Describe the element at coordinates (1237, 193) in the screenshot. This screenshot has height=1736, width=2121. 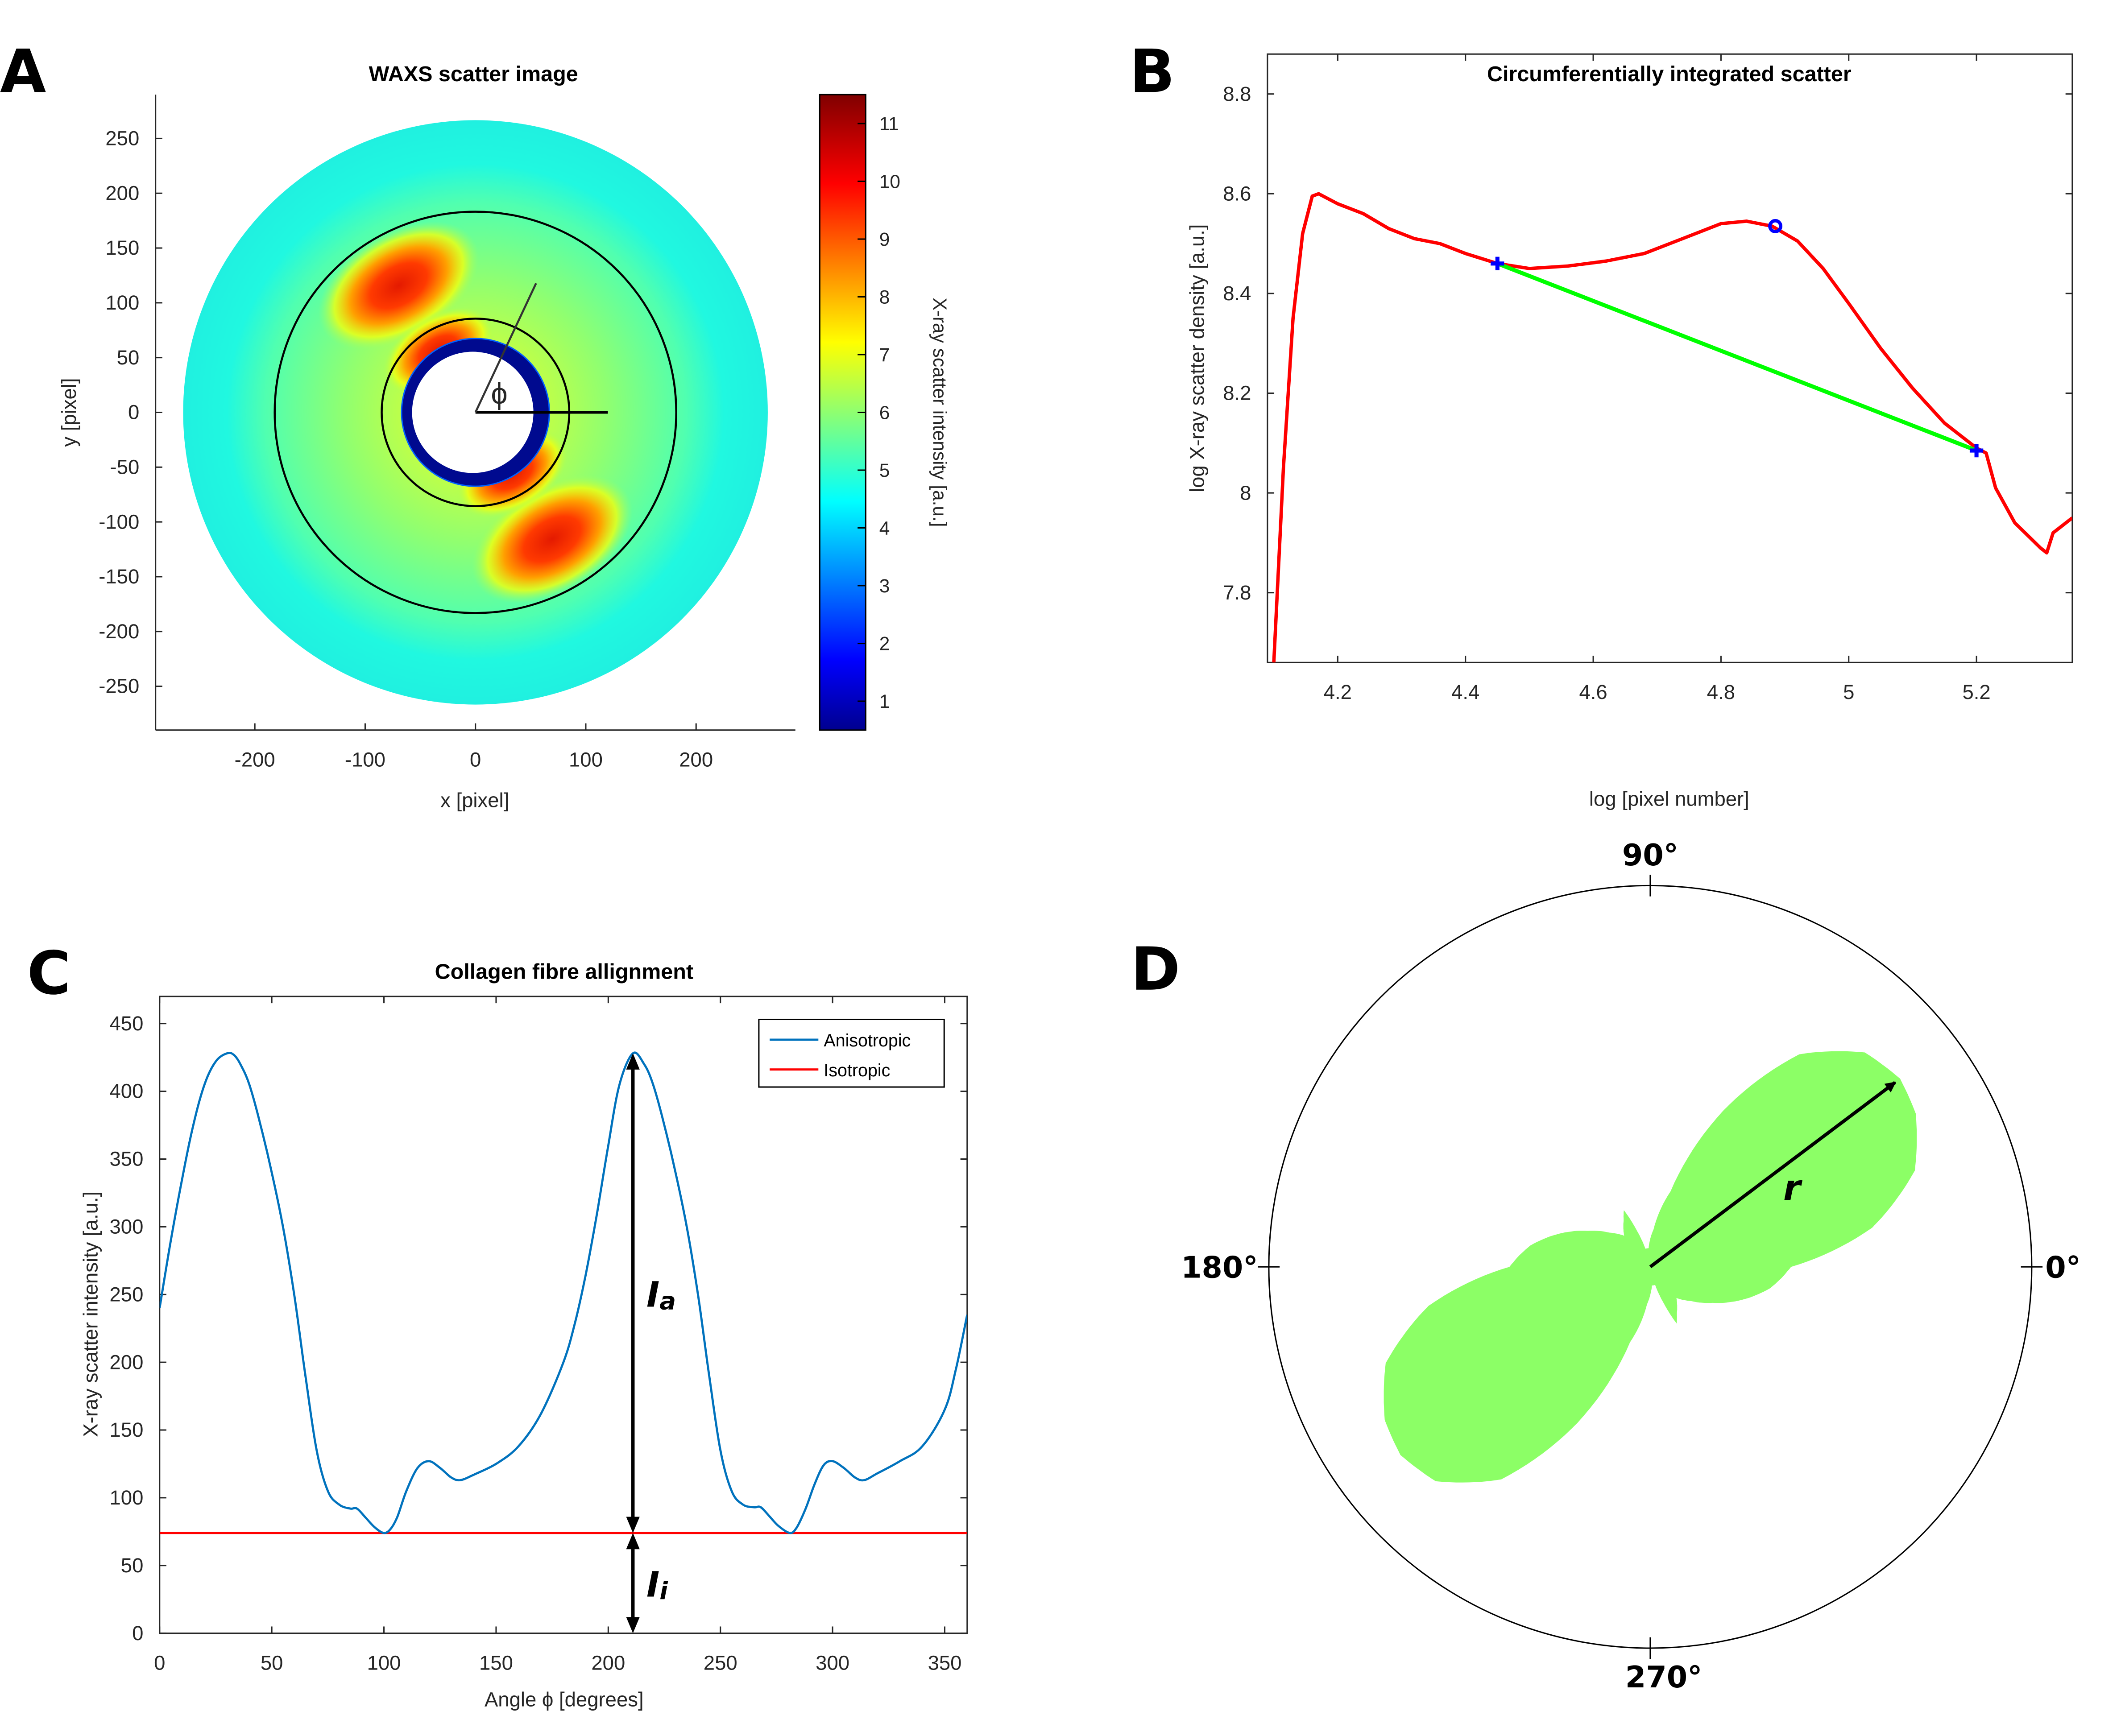
I see `y-tick-label: 8.6` at that location.